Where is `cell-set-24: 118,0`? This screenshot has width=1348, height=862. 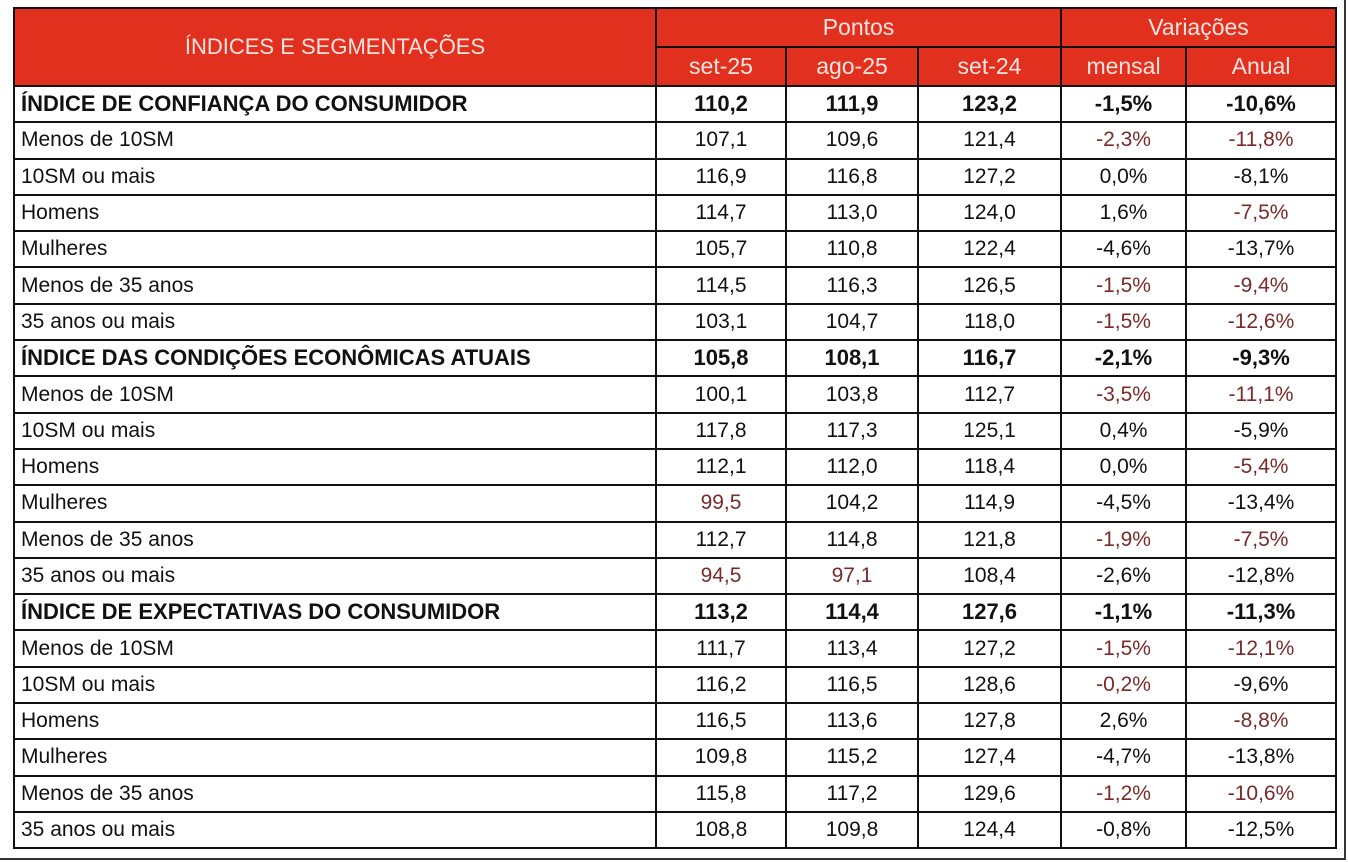 cell-set-24: 118,0 is located at coordinates (989, 322).